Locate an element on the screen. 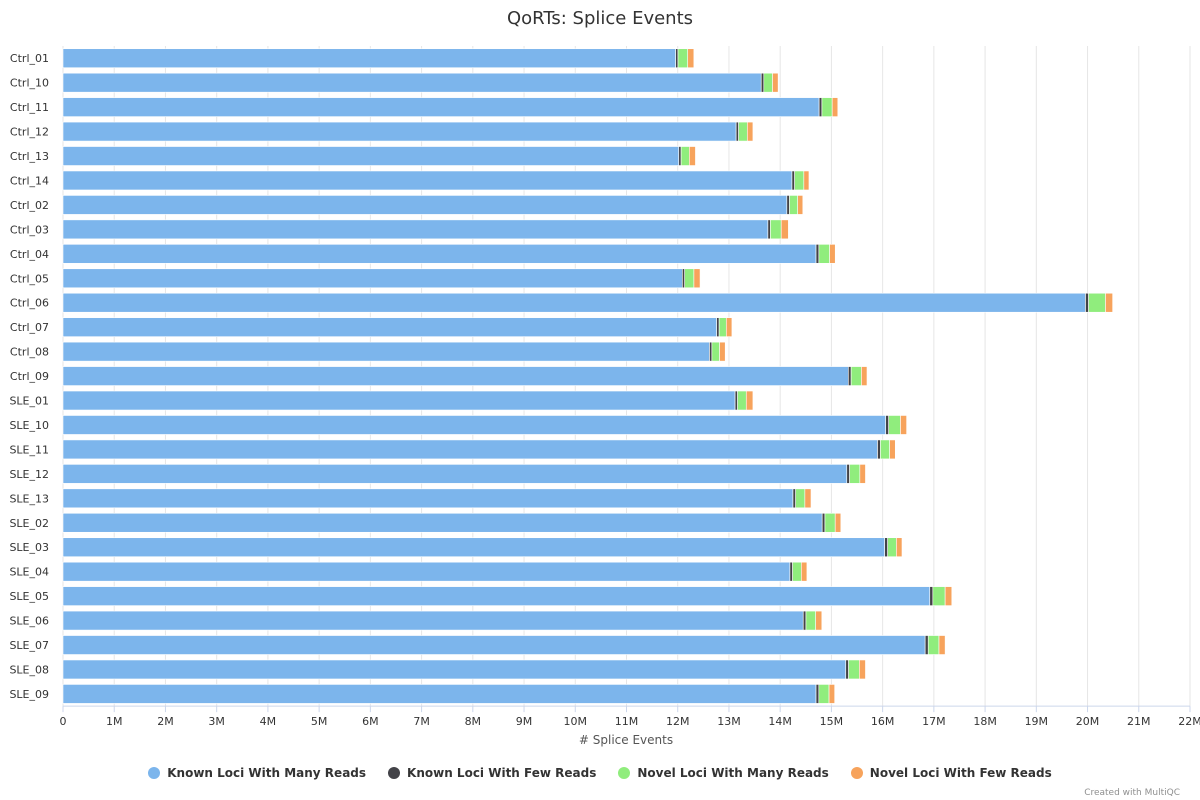  legend-item: Known Loci With Many Reads is located at coordinates (257, 773).